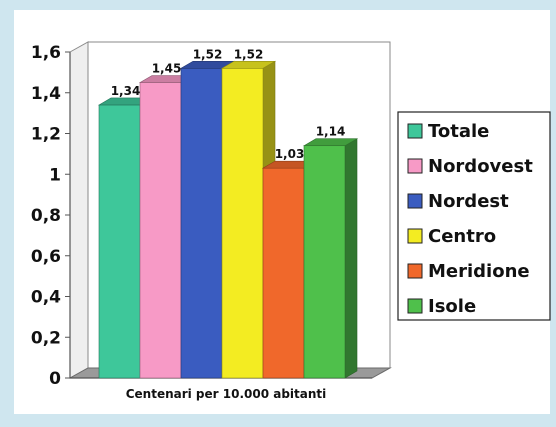  I want to click on y-tick-label: 1,4, so click(46, 94).